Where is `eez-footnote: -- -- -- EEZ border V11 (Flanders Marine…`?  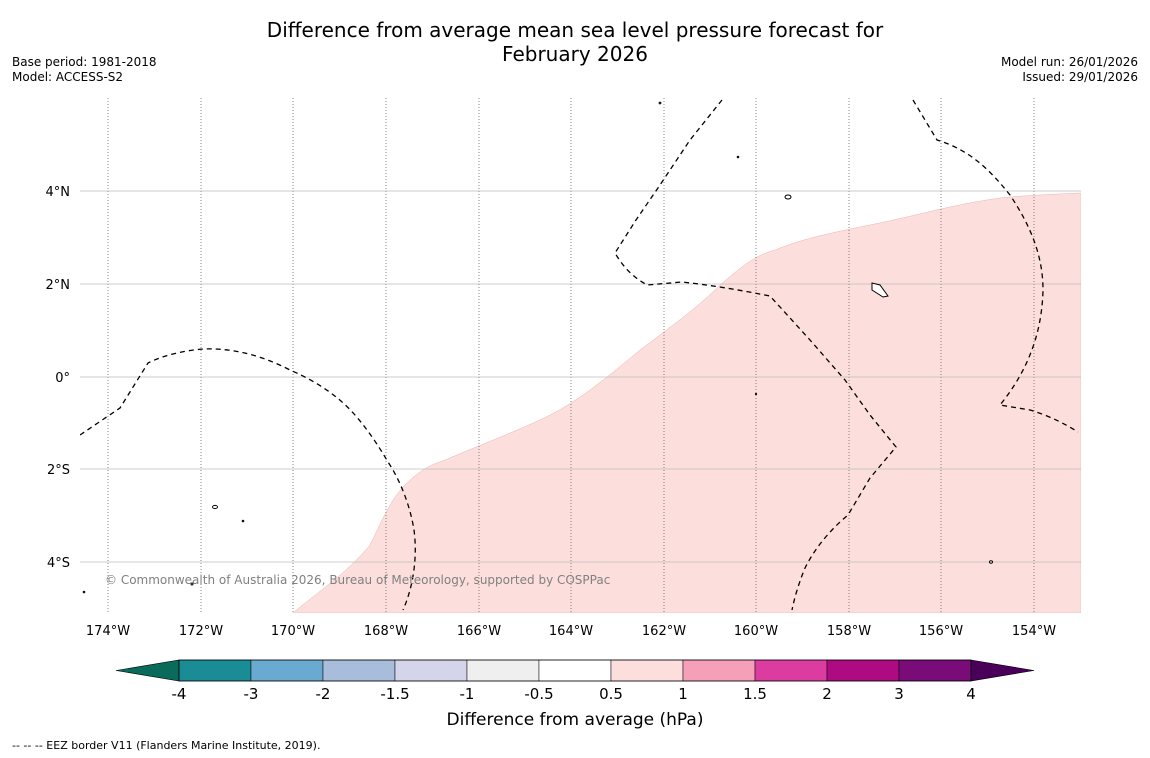 eez-footnote: -- -- -- EEZ border V11 (Flanders Marine… is located at coordinates (166, 745).